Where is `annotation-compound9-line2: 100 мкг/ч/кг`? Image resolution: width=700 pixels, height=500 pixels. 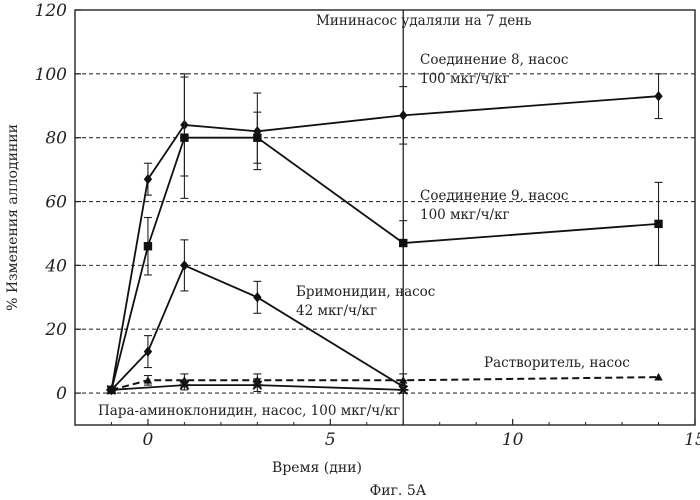 annotation-compound9-line2: 100 мкг/ч/кг is located at coordinates (465, 215).